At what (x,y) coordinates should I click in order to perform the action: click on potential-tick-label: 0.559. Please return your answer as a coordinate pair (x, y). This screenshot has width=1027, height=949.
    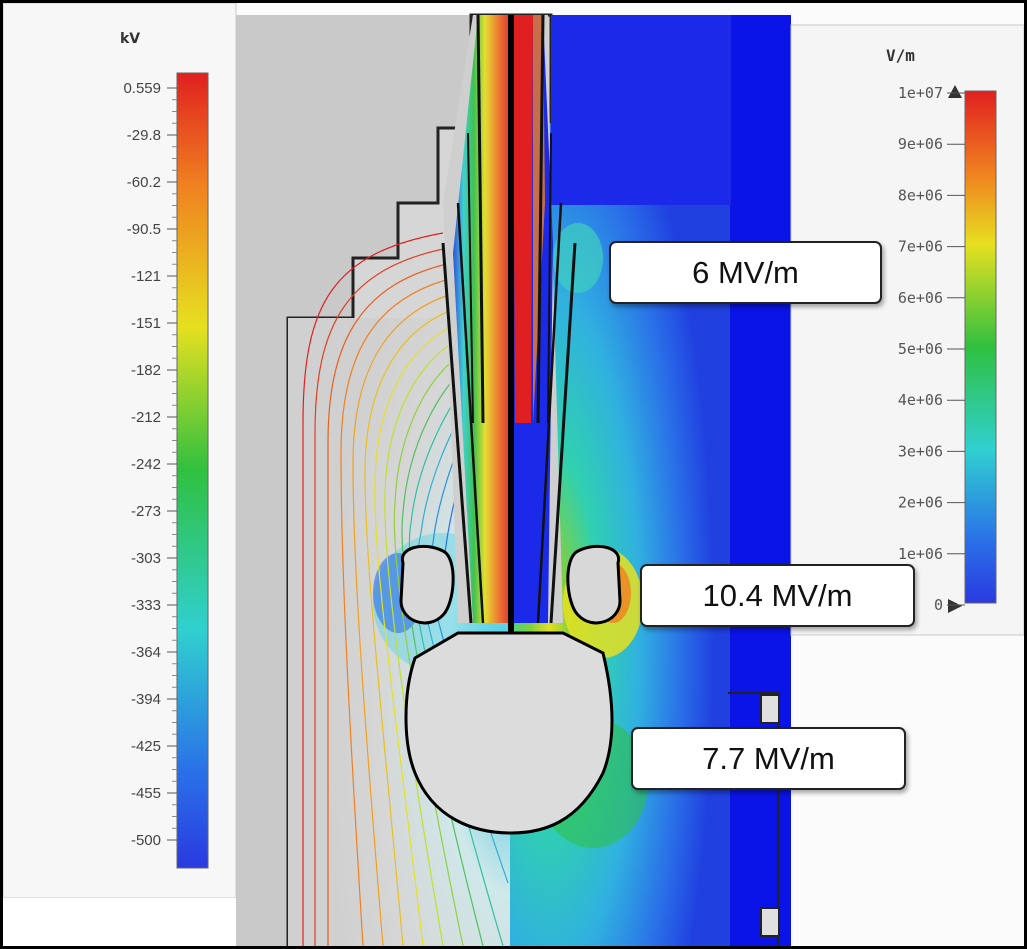
    Looking at the image, I should click on (142, 88).